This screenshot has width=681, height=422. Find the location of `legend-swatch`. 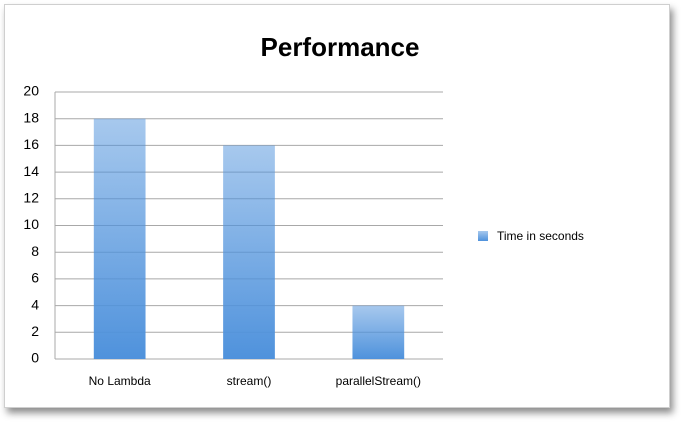

legend-swatch is located at coordinates (483, 236).